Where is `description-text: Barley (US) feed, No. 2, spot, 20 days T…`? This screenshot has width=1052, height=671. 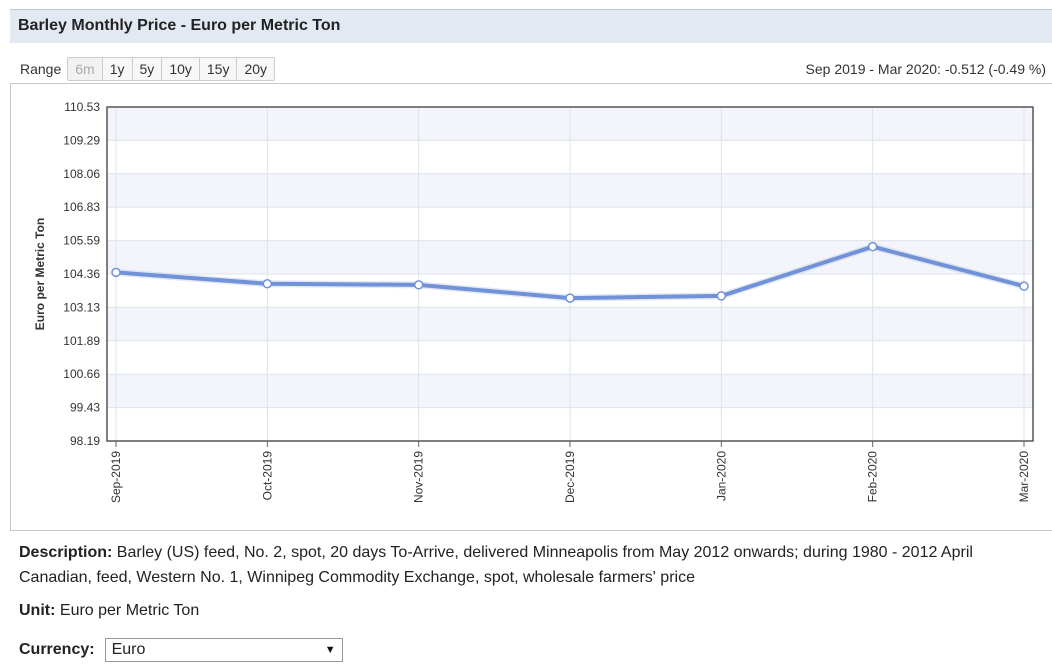 description-text: Barley (US) feed, No. 2, spot, 20 days T… is located at coordinates (496, 565).